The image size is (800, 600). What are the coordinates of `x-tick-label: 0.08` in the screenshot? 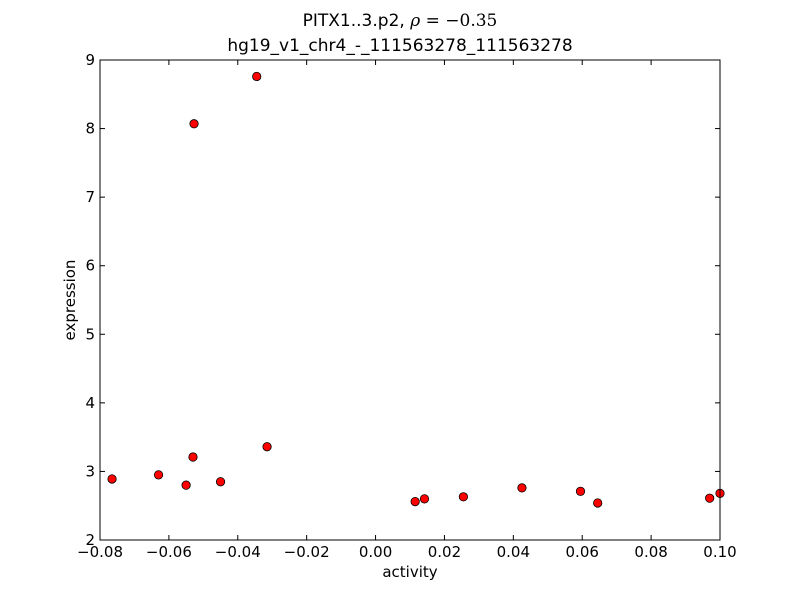 It's located at (650, 552).